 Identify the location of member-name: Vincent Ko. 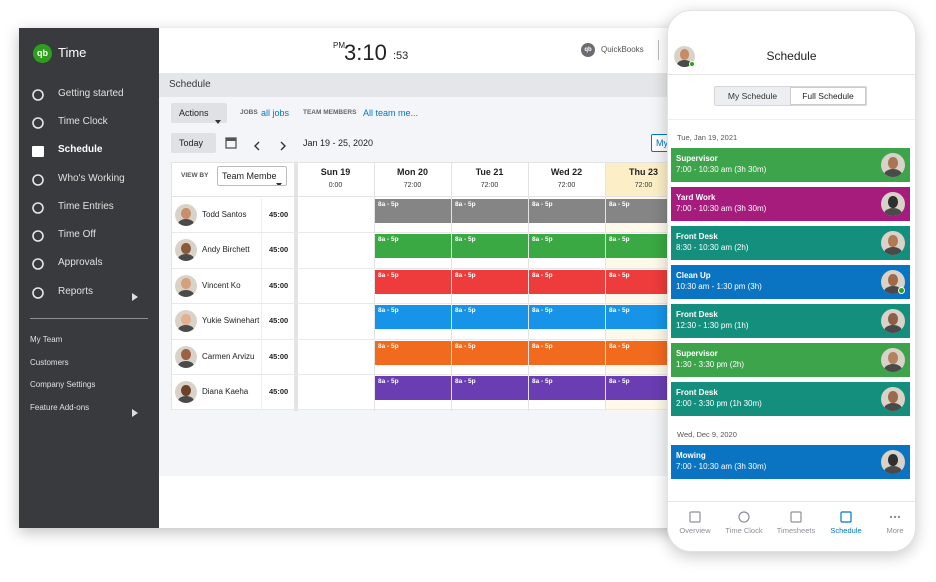
(221, 285).